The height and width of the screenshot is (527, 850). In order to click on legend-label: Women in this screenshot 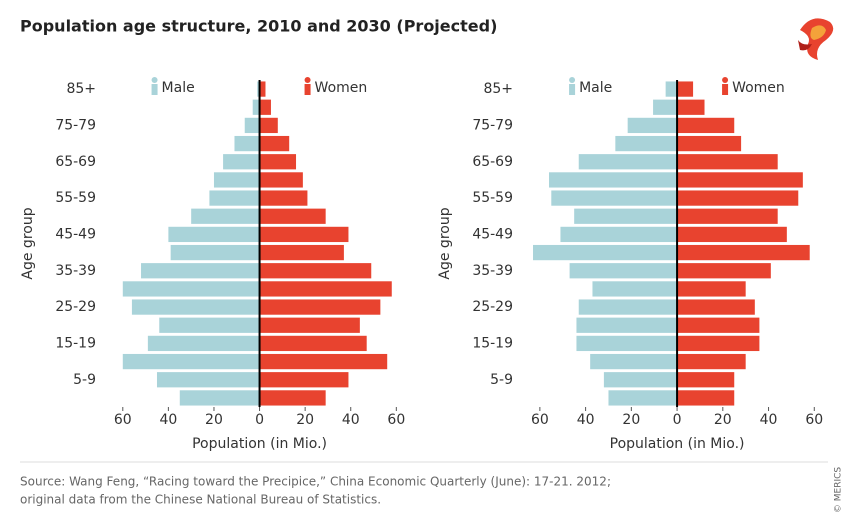, I will do `click(341, 88)`.